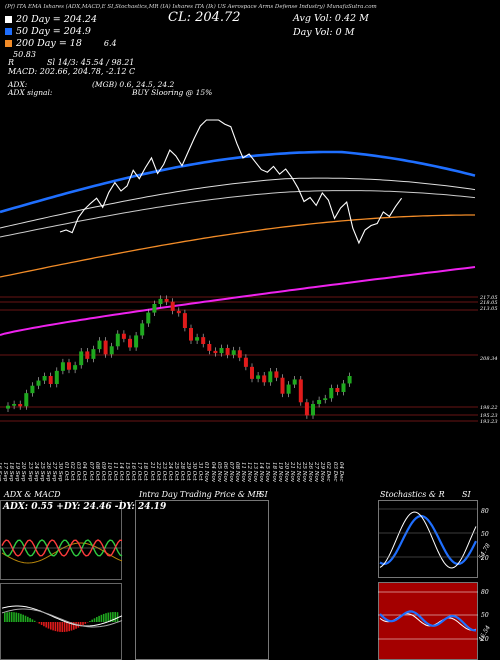 Image resolution: width=500 pixels, height=660 pixels. Describe the element at coordinates (238, 182) in the screenshot. I see `sma50-line` at that location.